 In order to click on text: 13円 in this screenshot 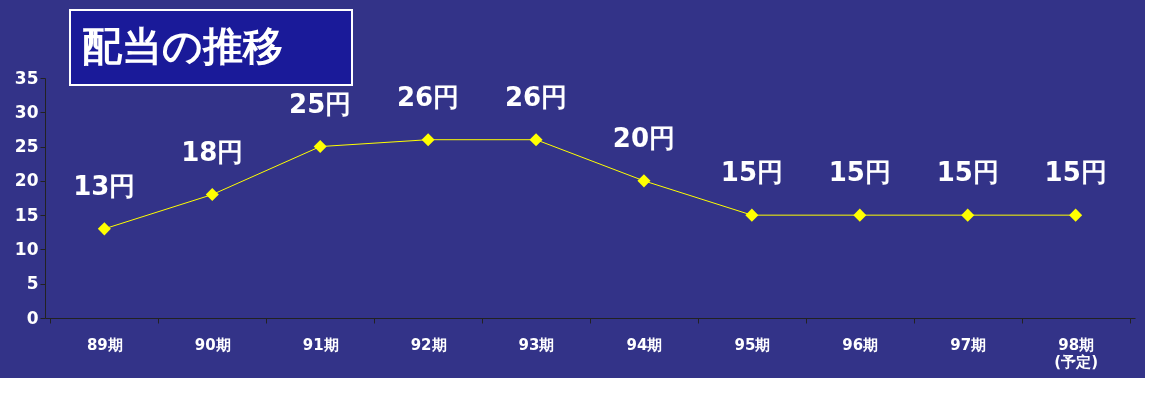, I will do `click(104, 185)`.